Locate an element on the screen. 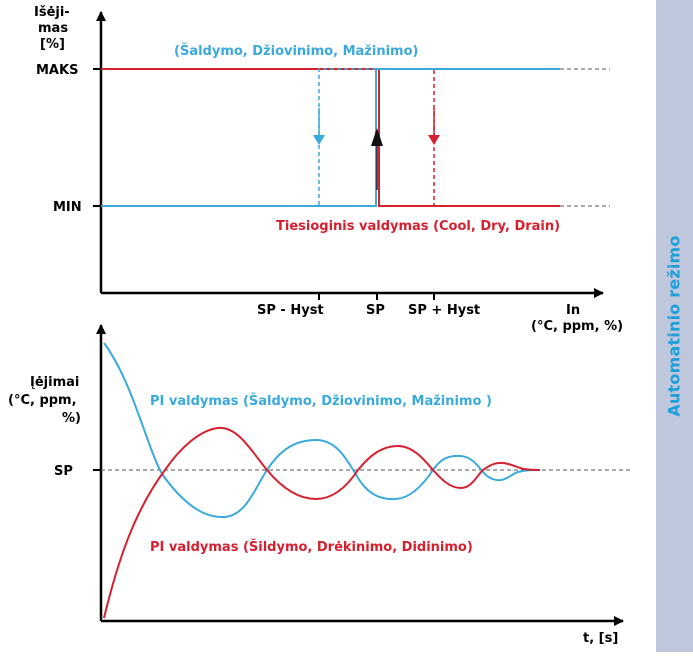 The height and width of the screenshot is (656, 693). red-hysteresis-dashed is located at coordinates (407, 137).